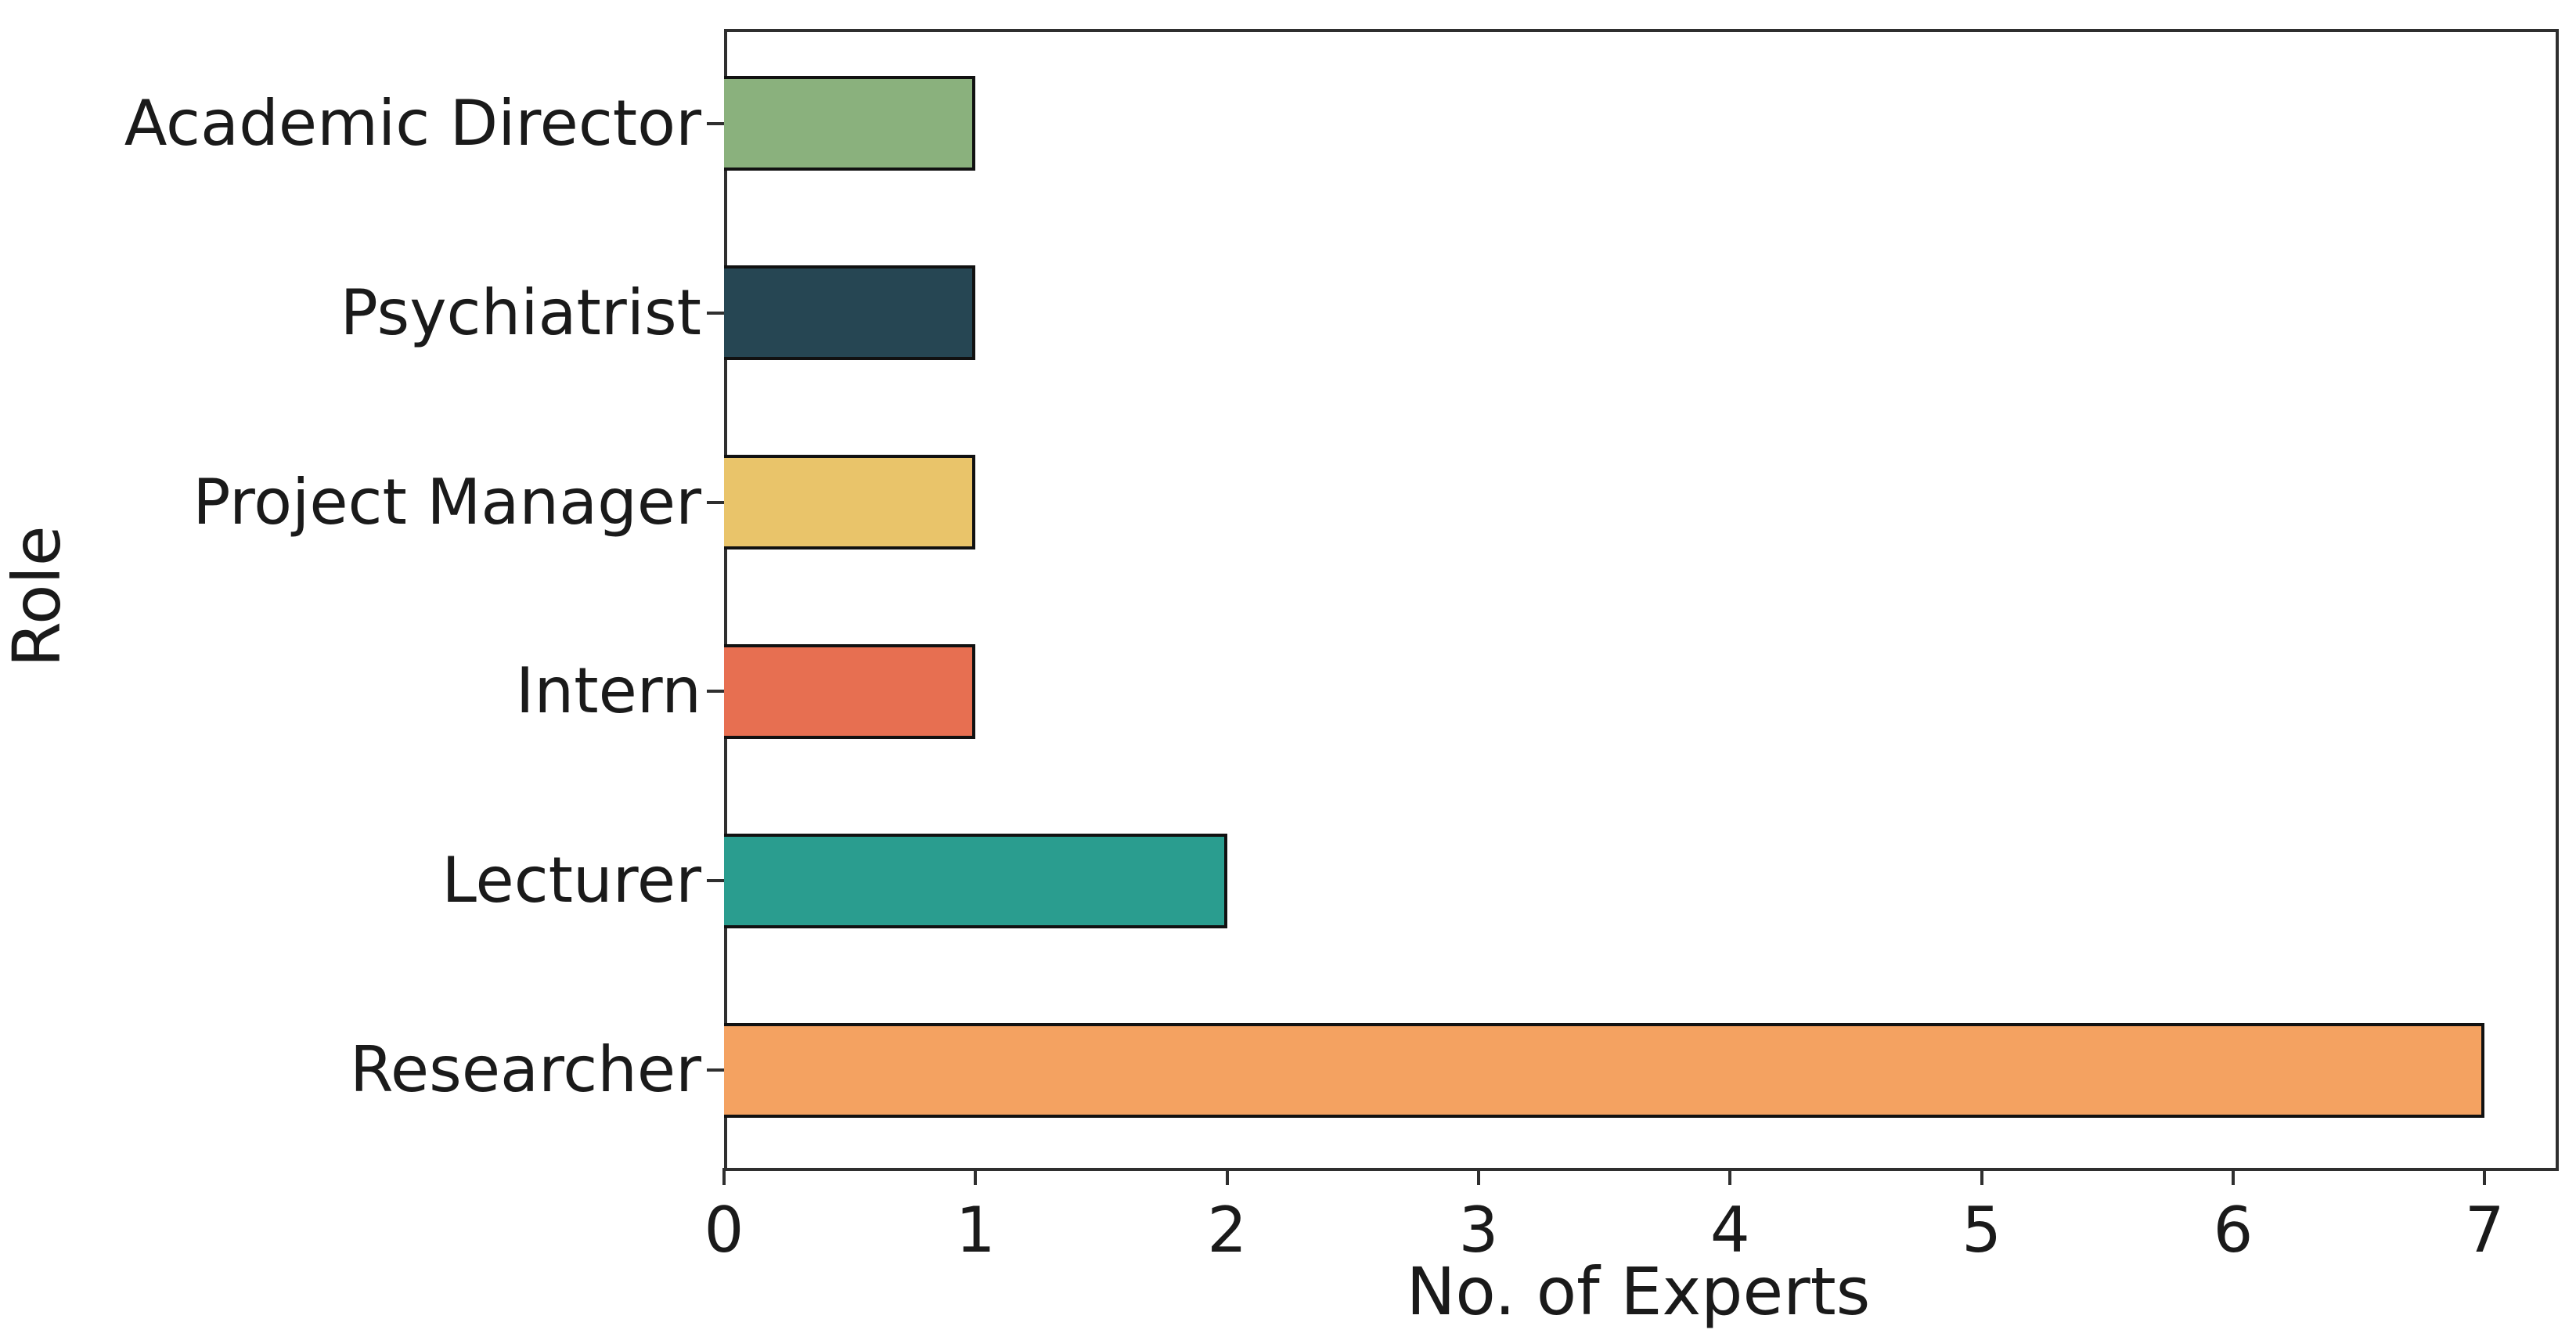 The width and height of the screenshot is (2576, 1344). I want to click on x-axis-label: No. of Experts, so click(1638, 1291).